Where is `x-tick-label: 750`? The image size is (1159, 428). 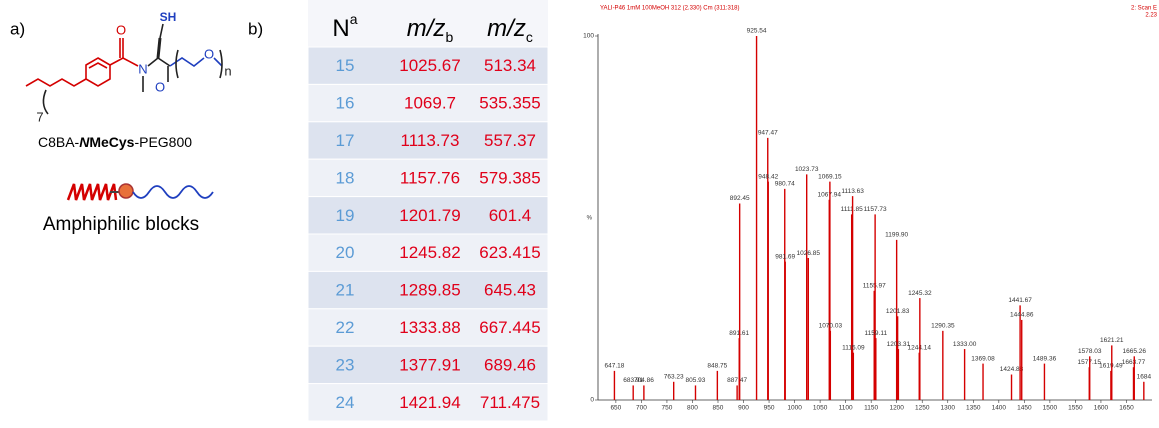
x-tick-label: 750 is located at coordinates (667, 408).